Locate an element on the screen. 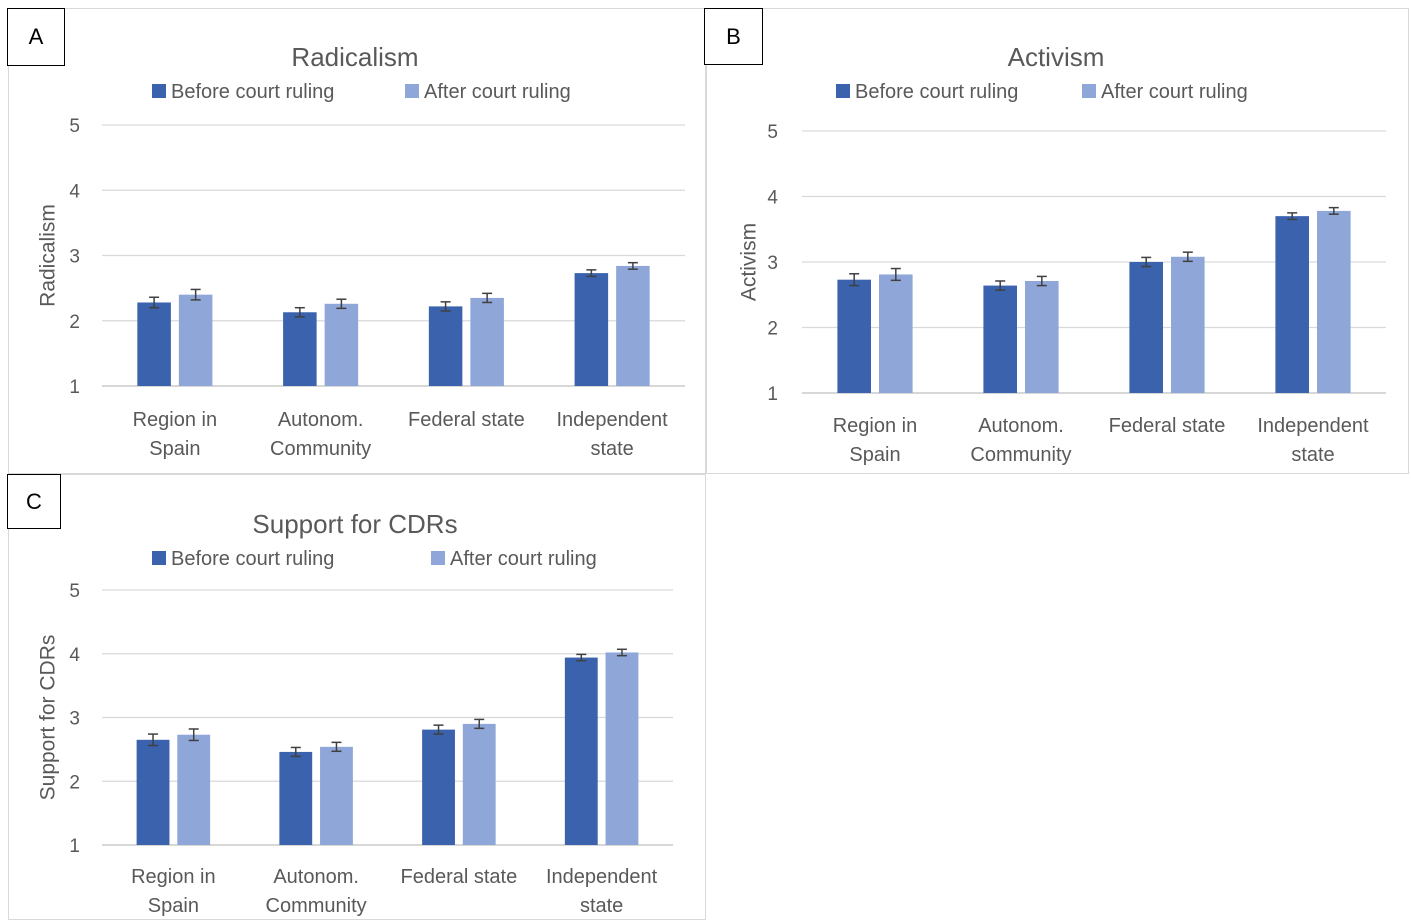 The width and height of the screenshot is (1411, 922). chart0-xtick-1-line0: Autonom. is located at coordinates (321, 420).